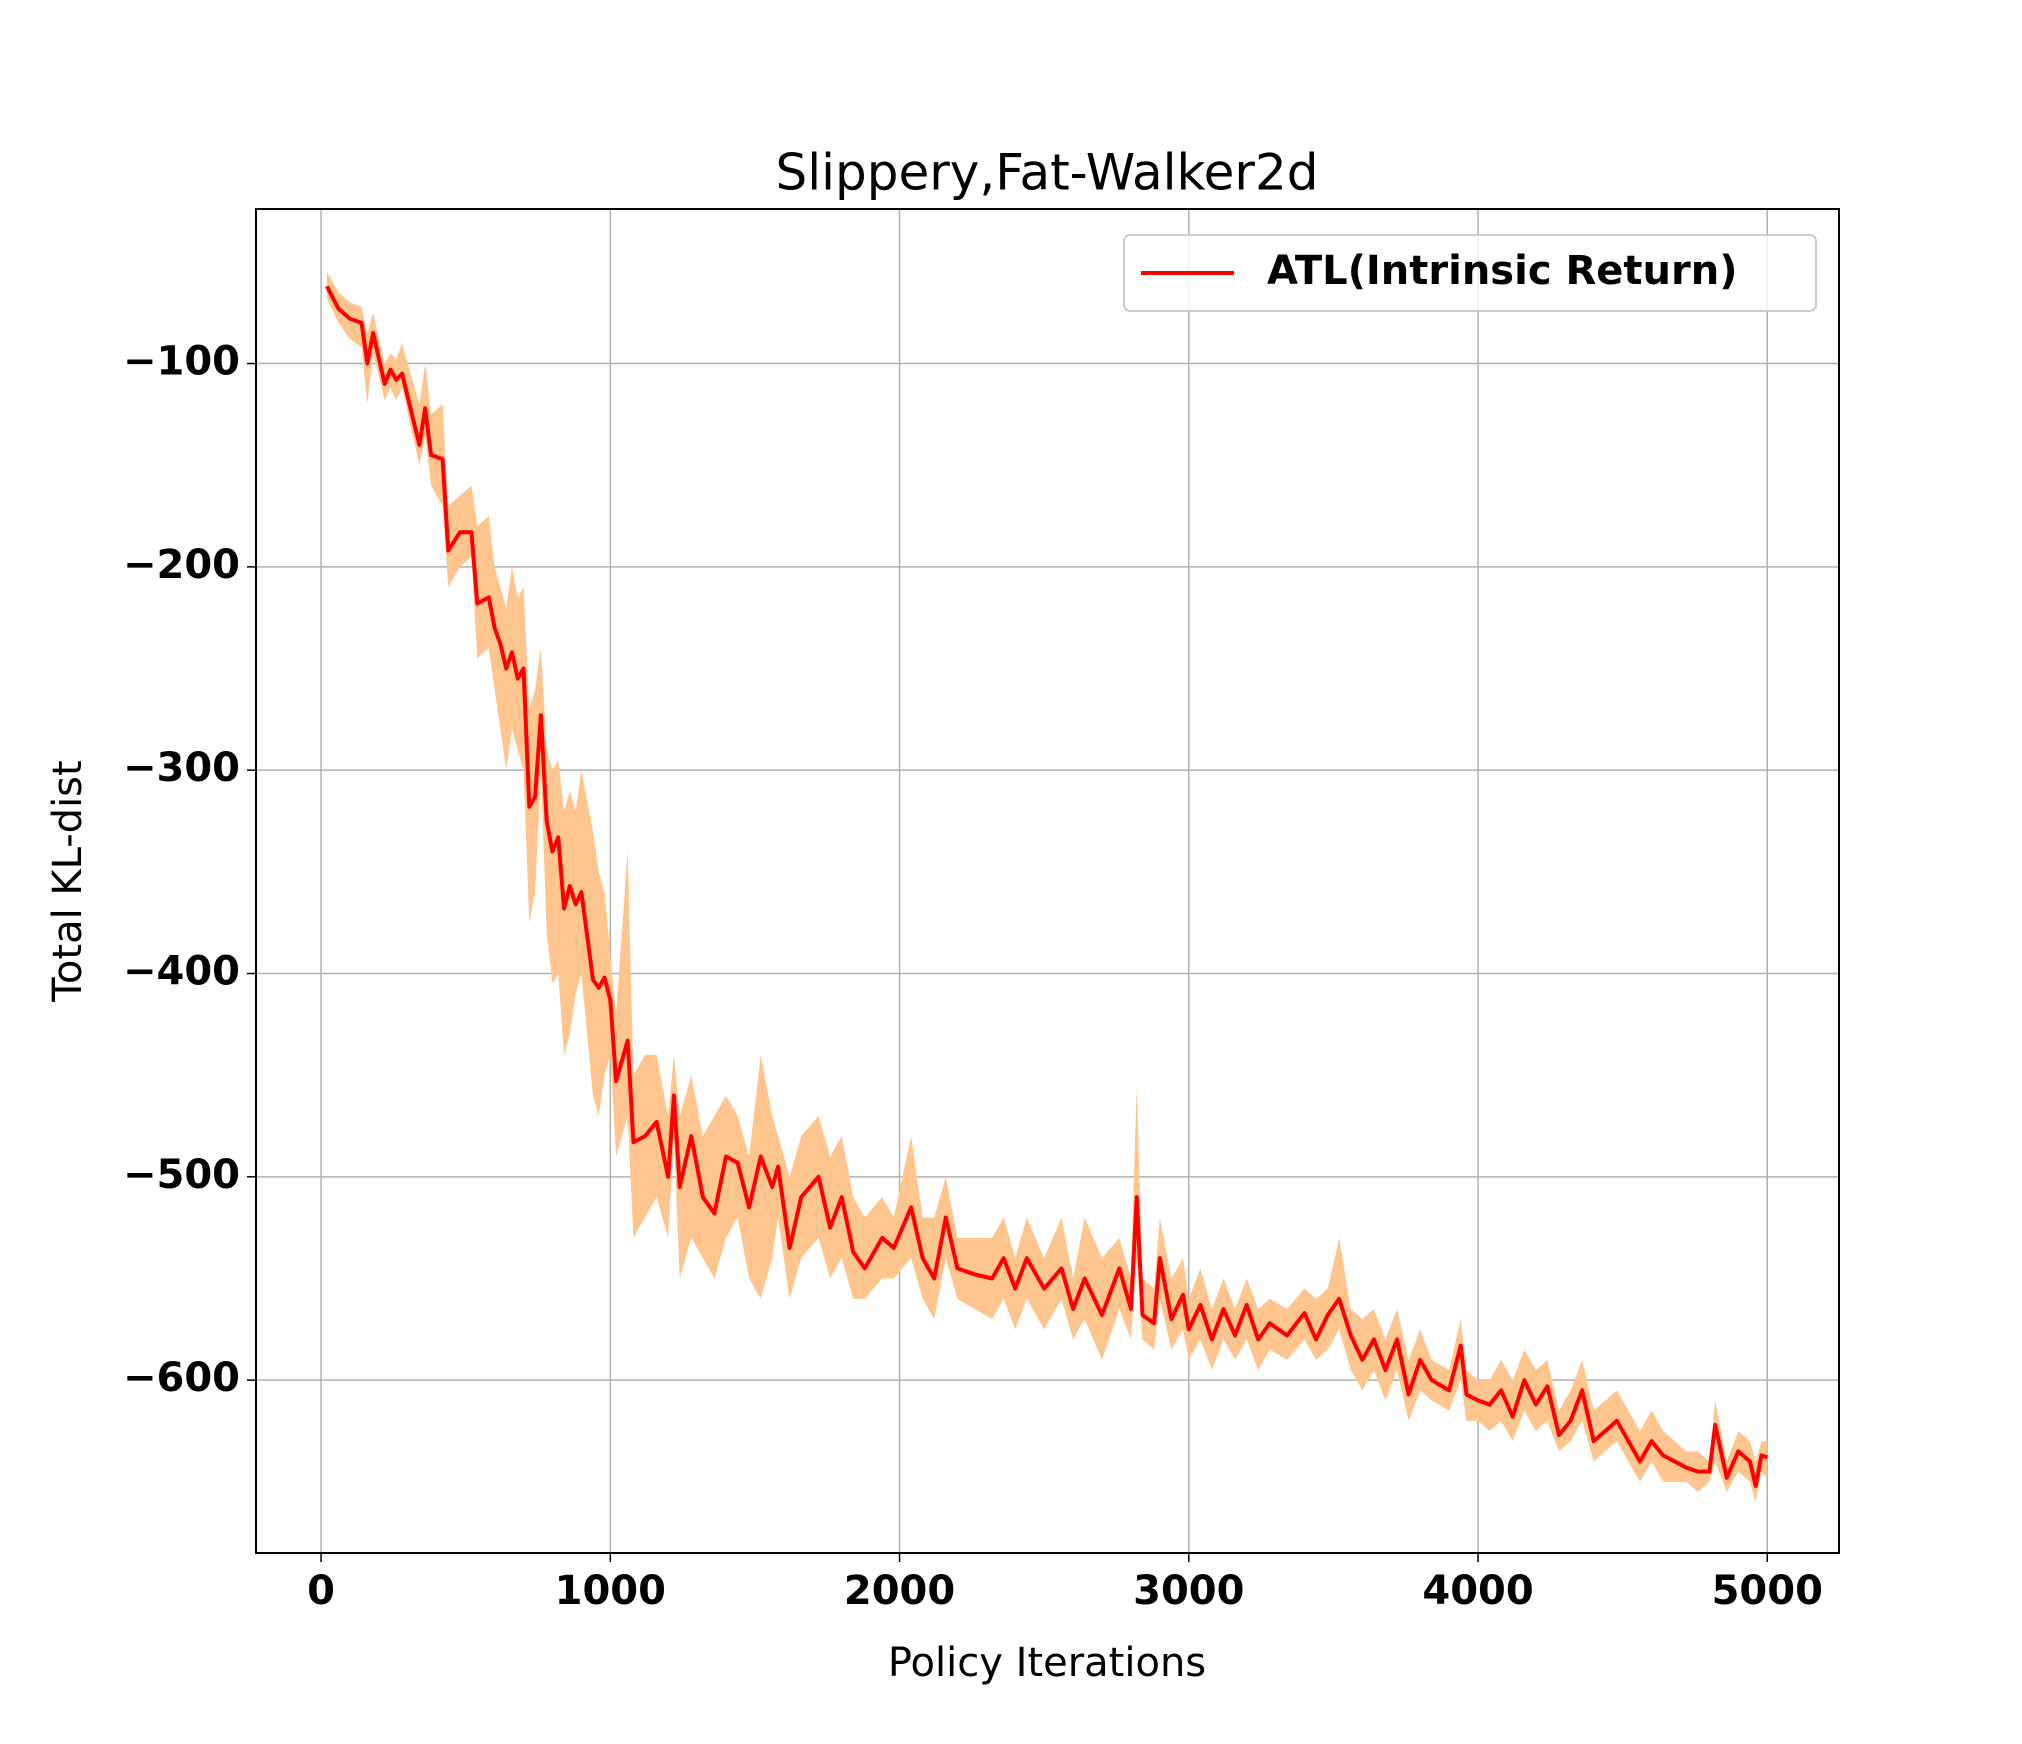 Image resolution: width=2022 pixels, height=1744 pixels. What do you see at coordinates (1502, 271) in the screenshot?
I see `legend-label: ATL(Intrinsic Return)` at bounding box center [1502, 271].